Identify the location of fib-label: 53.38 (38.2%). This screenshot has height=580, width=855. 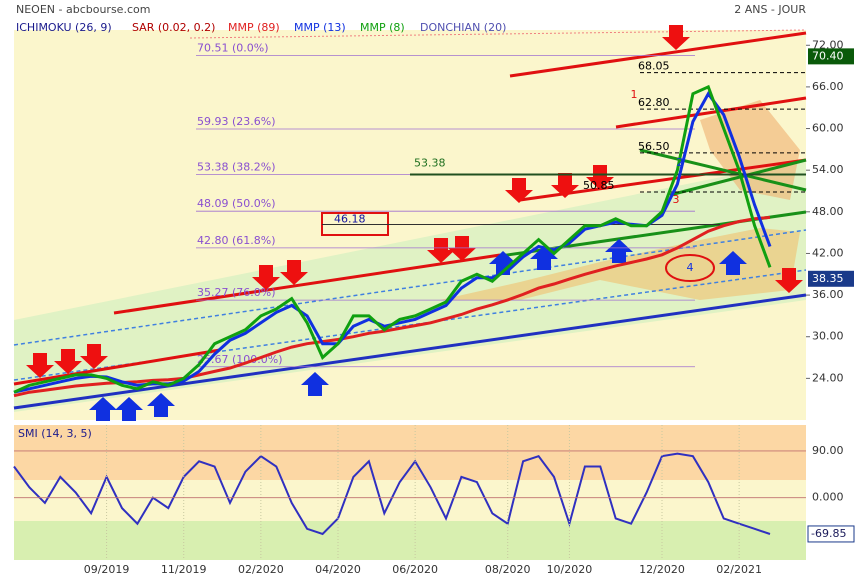
(236, 166).